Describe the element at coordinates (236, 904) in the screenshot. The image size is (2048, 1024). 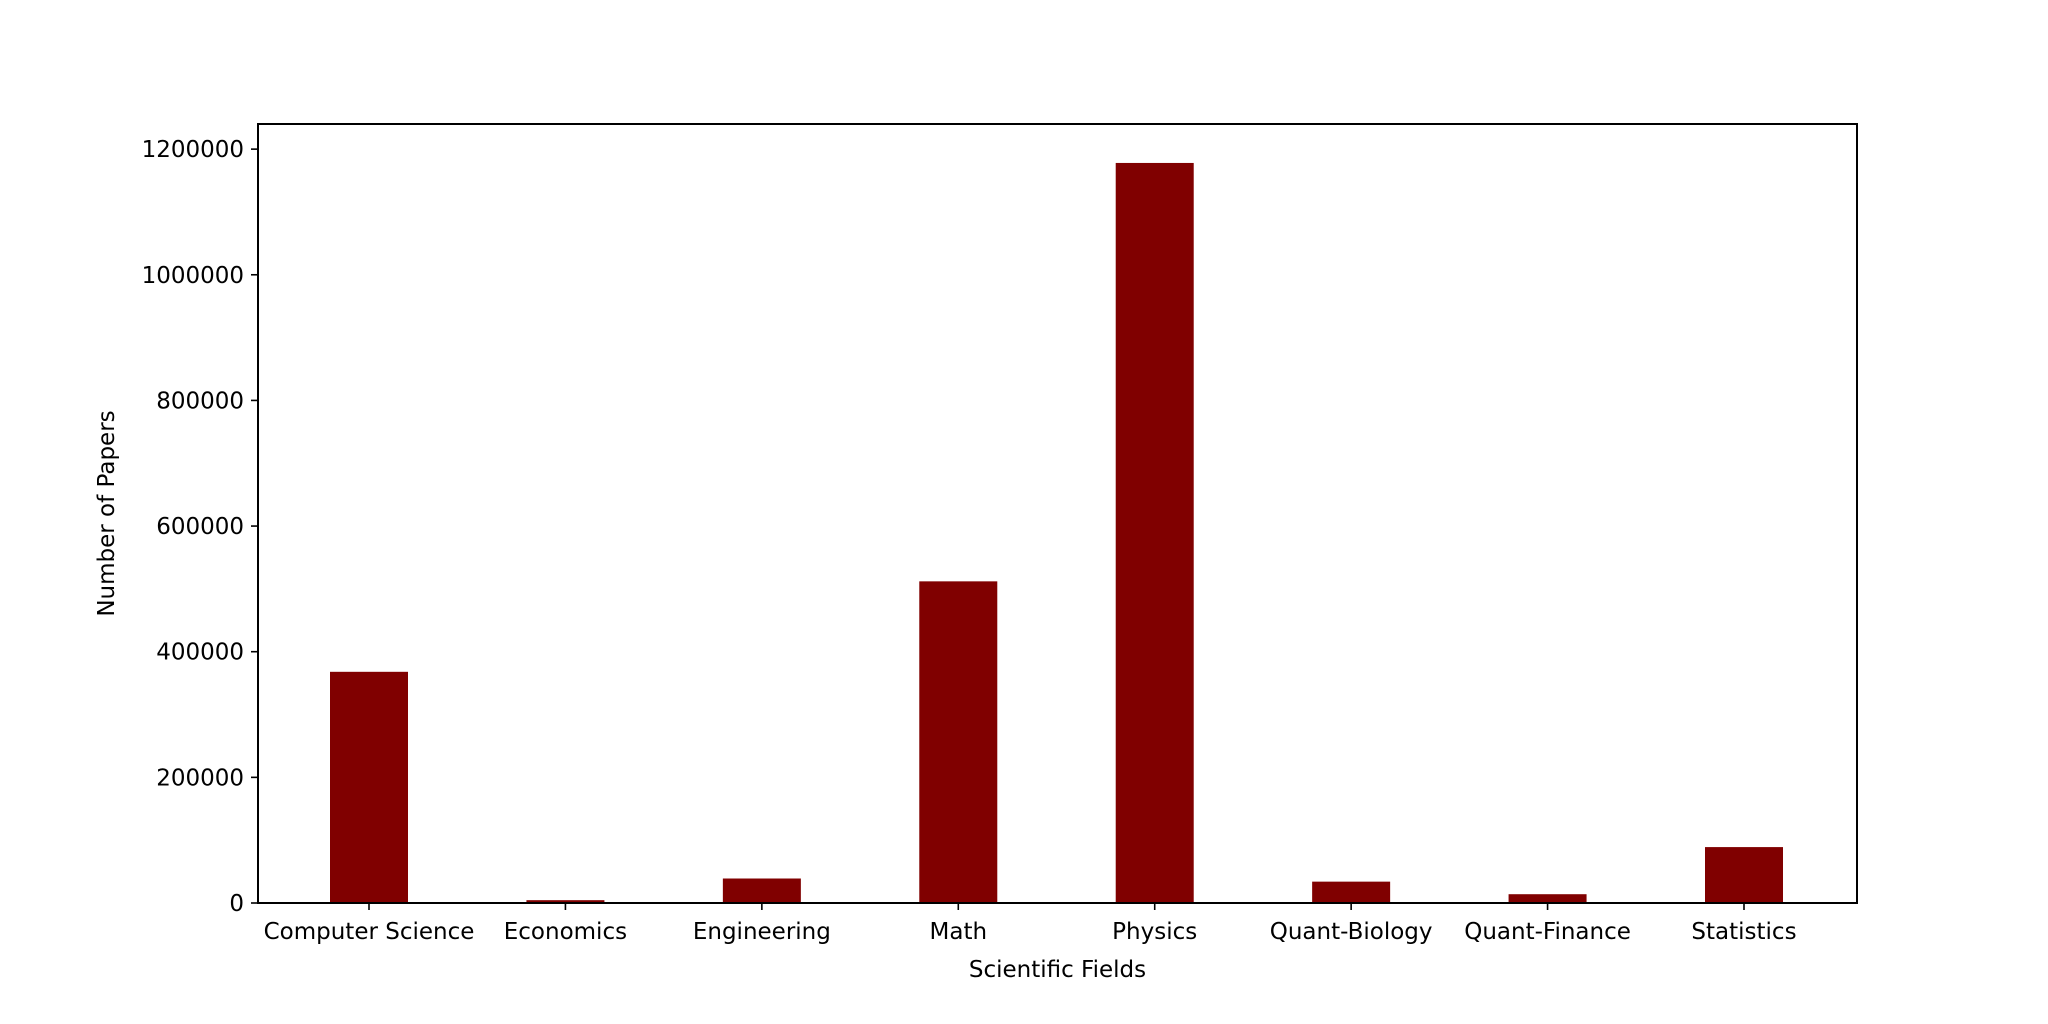
I see `y-tick-label: 0` at that location.